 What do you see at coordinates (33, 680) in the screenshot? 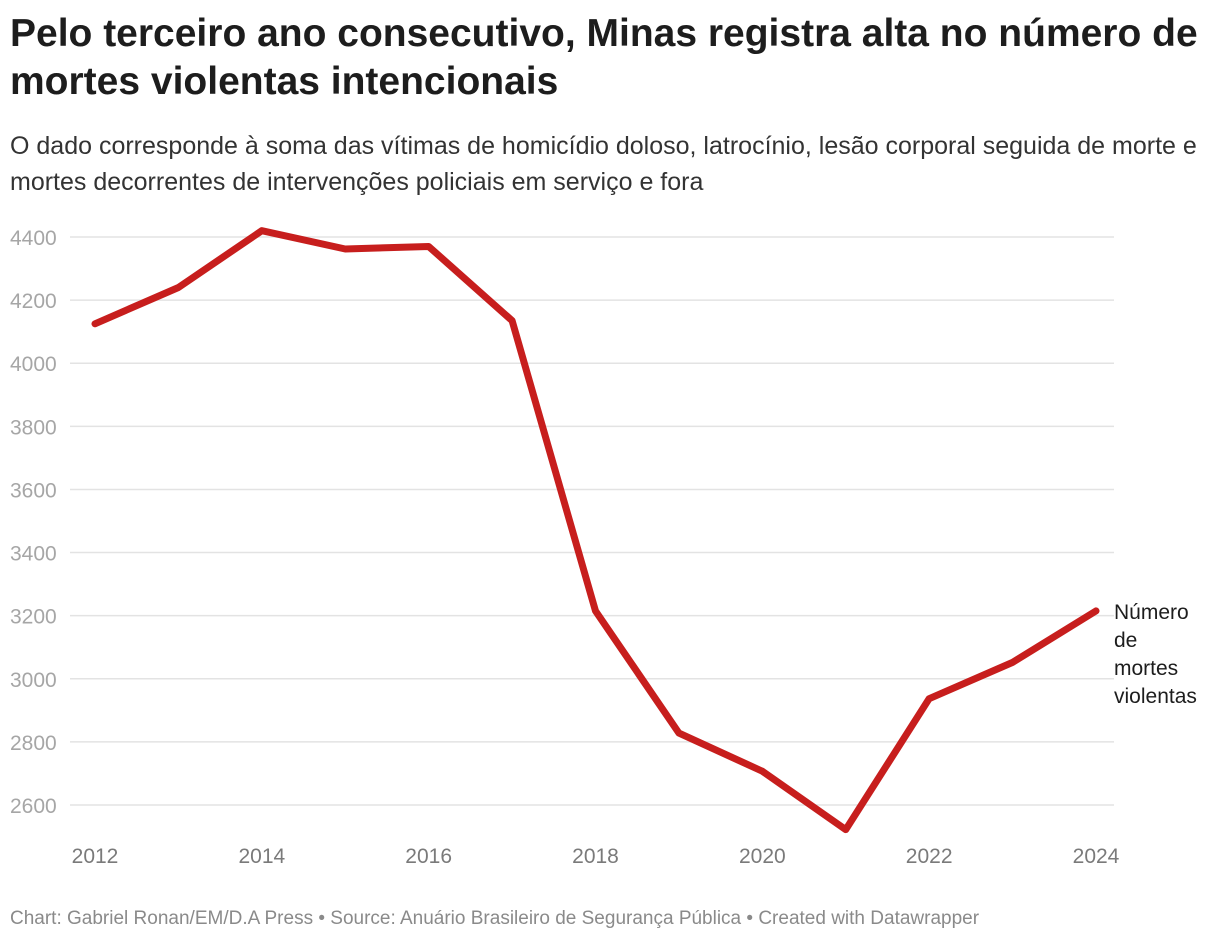
I see `y-tick-label-3000: 3000` at bounding box center [33, 680].